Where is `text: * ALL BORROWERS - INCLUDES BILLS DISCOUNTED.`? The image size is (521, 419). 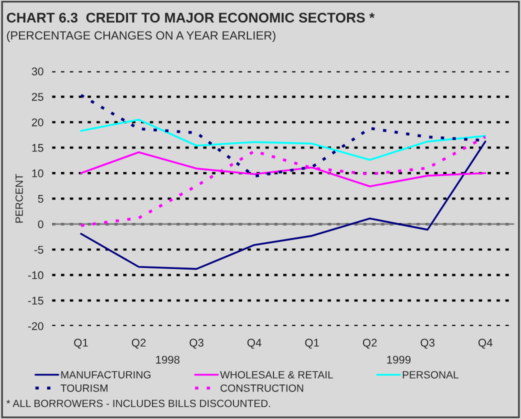
text: * ALL BORROWERS - INCLUDES BILLS DISCOUNTED. is located at coordinates (138, 404).